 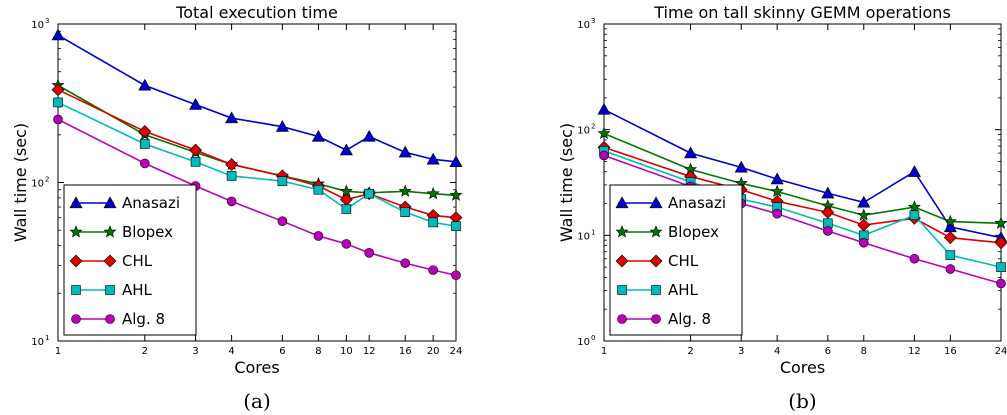 I want to click on legend-box, so click(x=130, y=260).